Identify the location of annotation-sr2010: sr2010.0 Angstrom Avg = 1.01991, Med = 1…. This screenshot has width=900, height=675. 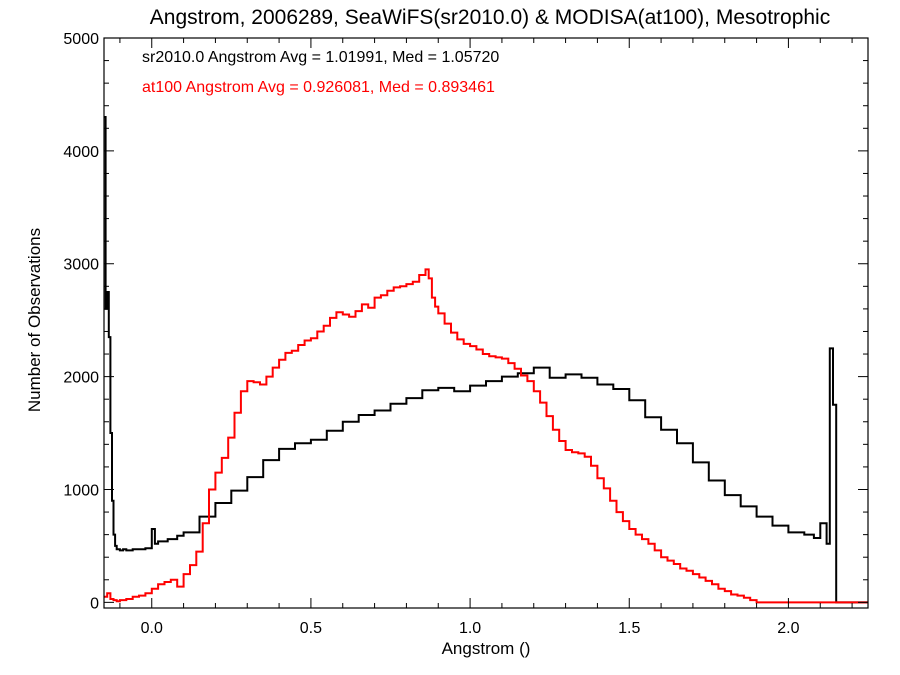
(320, 57).